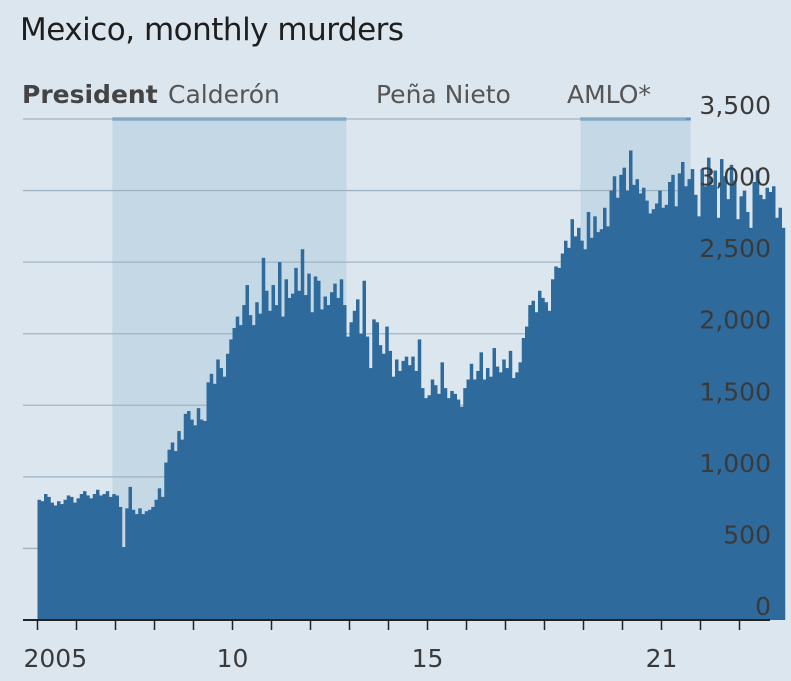 This screenshot has height=681, width=791. I want to click on president-labels: President Calderón Peña Nieto AMLO*, so click(336, 94).